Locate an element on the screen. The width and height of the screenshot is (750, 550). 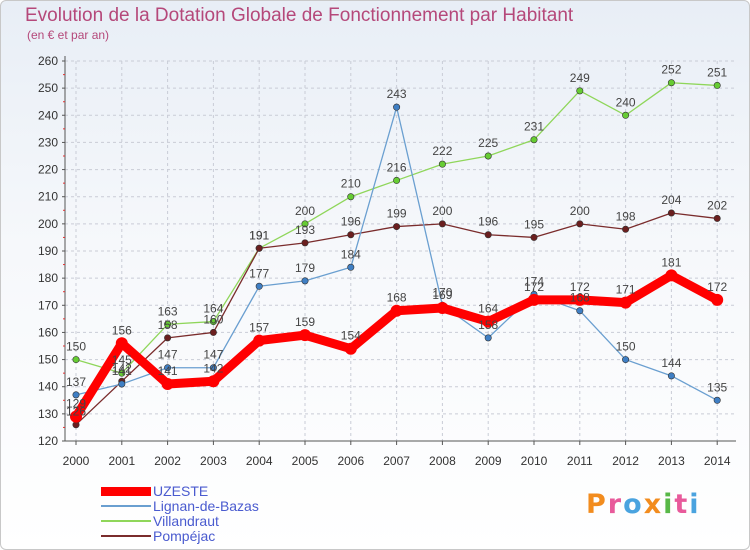
chart-subtitle: (en € et par an) is located at coordinates (68, 35).